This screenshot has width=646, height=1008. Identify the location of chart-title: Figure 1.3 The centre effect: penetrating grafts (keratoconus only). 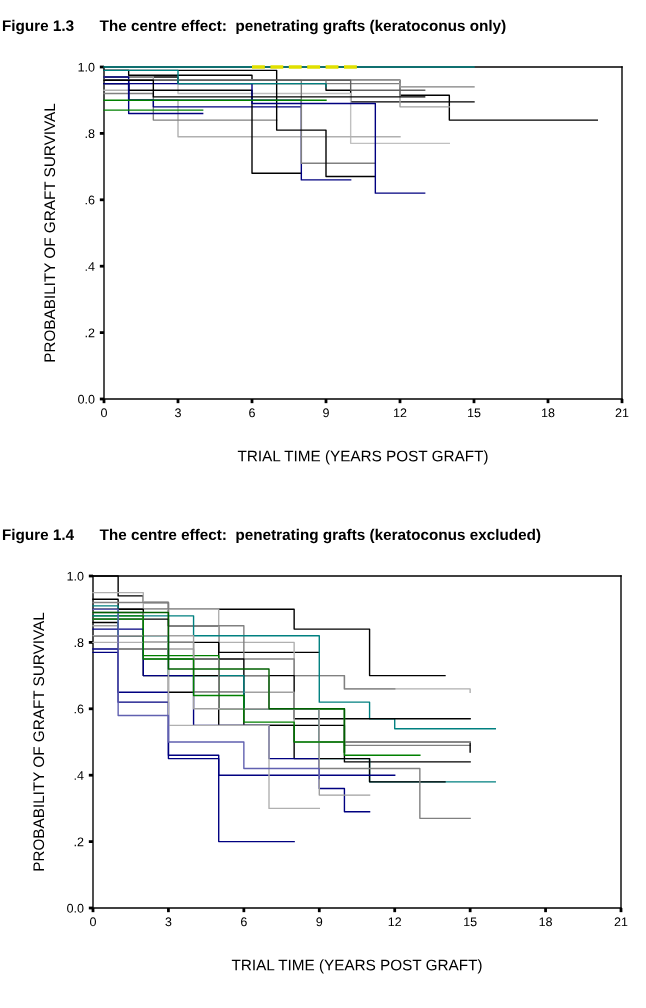
(254, 27).